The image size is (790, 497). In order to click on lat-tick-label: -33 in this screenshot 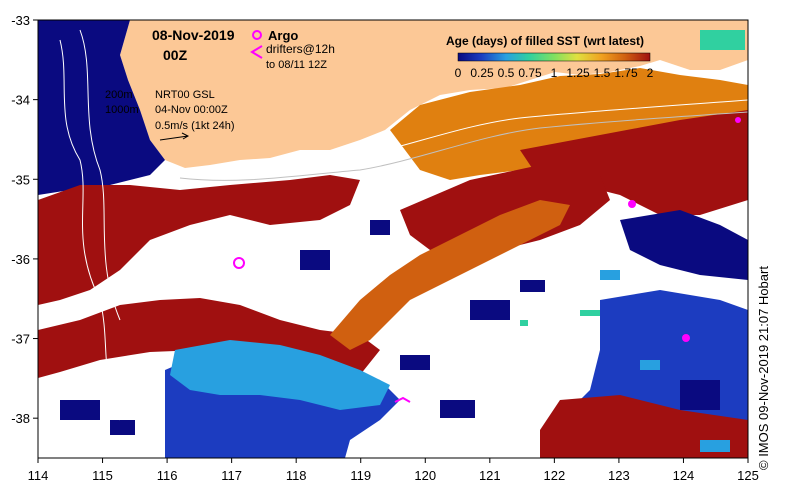, I will do `click(20, 20)`.